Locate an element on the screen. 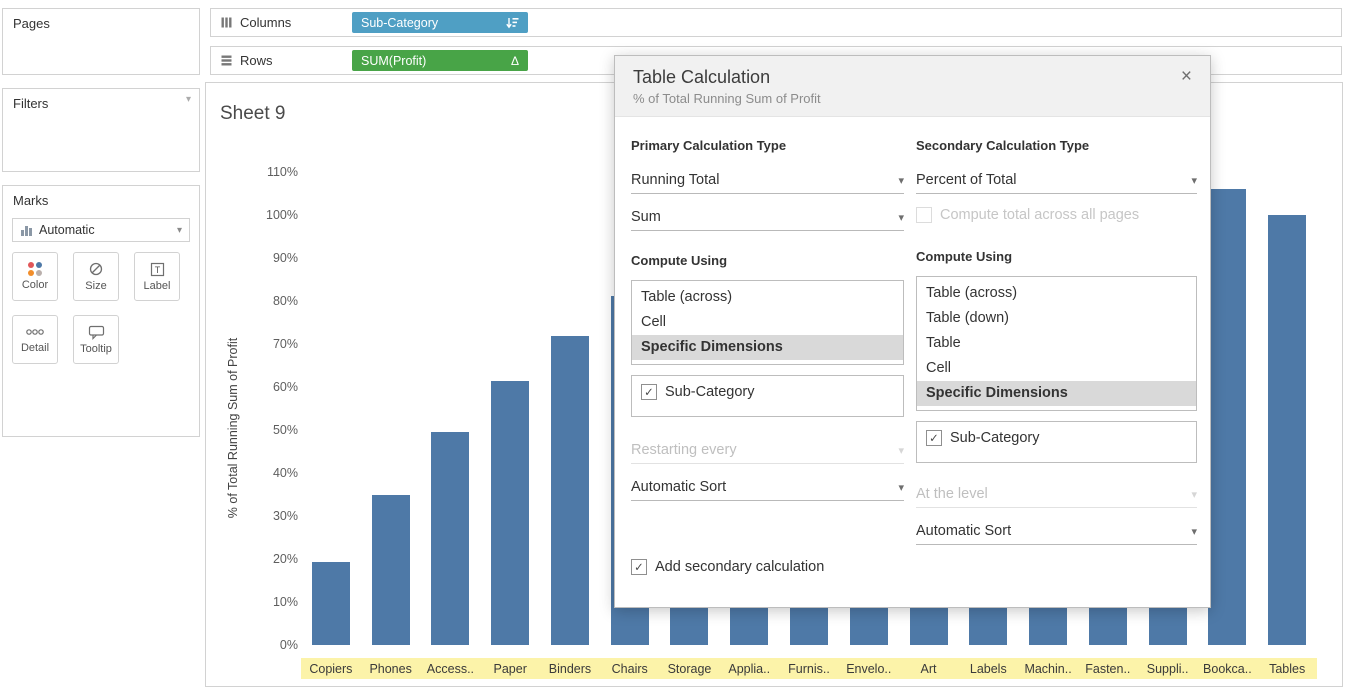 The height and width of the screenshot is (689, 1348). secondary-dimension-checkbox-row: ✓ Sub-Category is located at coordinates (1056, 438).